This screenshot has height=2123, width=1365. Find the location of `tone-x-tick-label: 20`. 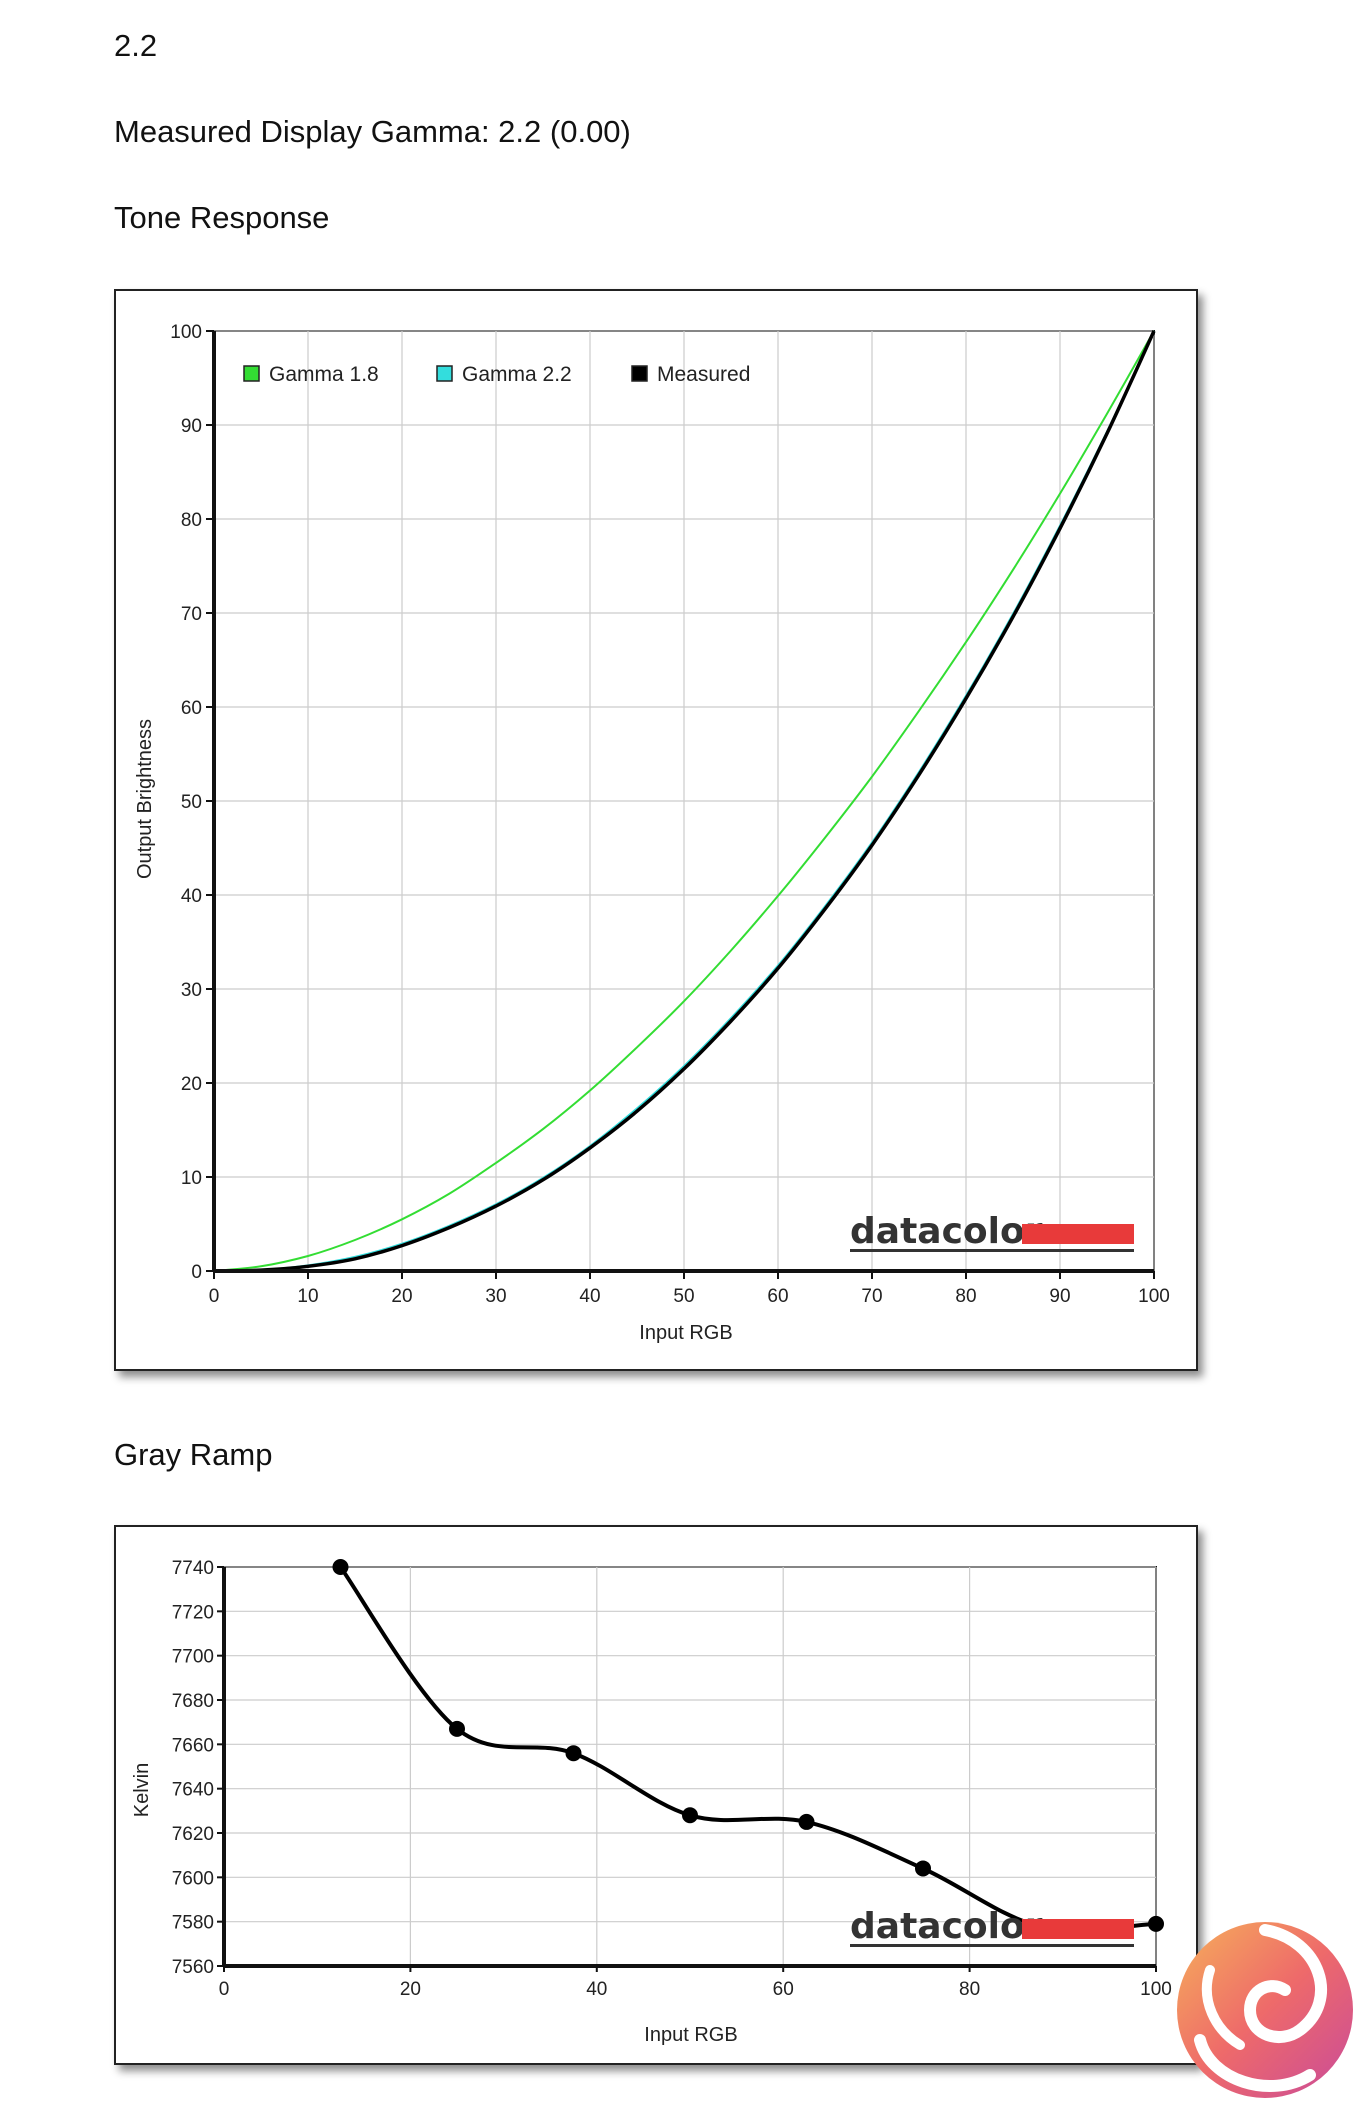

tone-x-tick-label: 20 is located at coordinates (401, 1296).